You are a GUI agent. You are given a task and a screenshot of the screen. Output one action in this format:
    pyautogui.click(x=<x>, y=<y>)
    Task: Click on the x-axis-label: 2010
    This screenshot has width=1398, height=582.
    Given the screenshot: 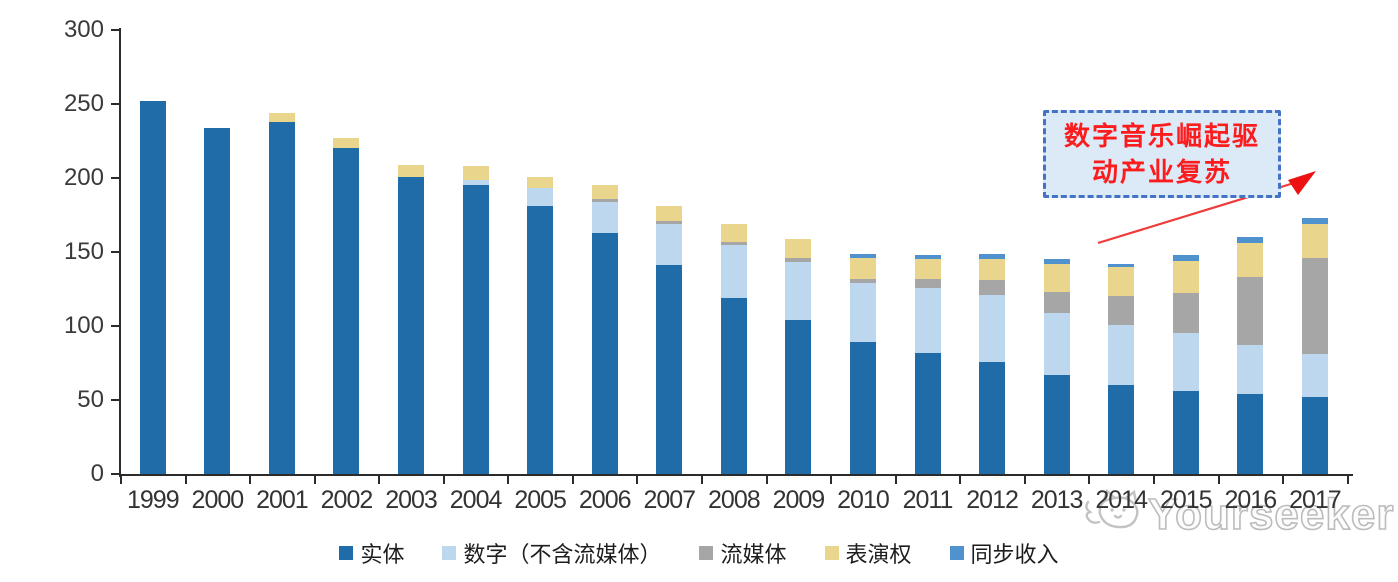 What is the action you would take?
    pyautogui.click(x=863, y=500)
    